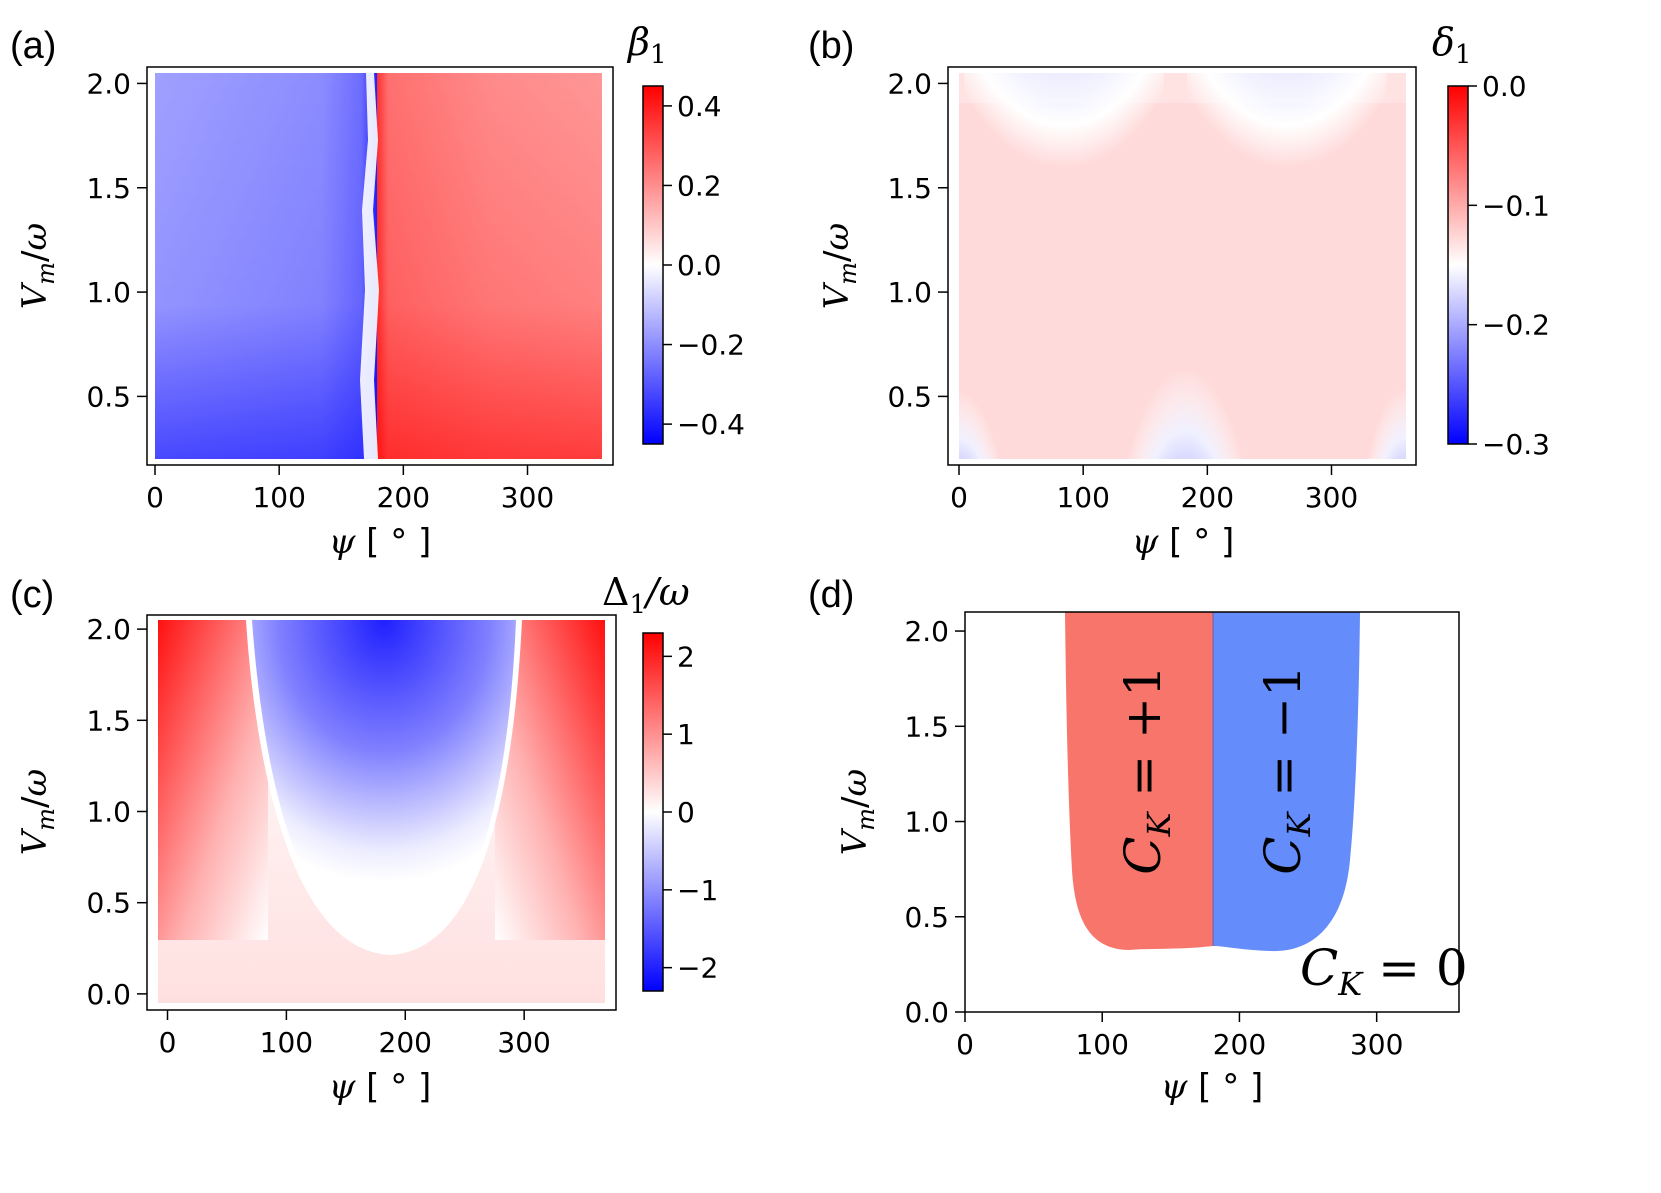  I want to click on colorbar-tick-label: 1, so click(686, 734).